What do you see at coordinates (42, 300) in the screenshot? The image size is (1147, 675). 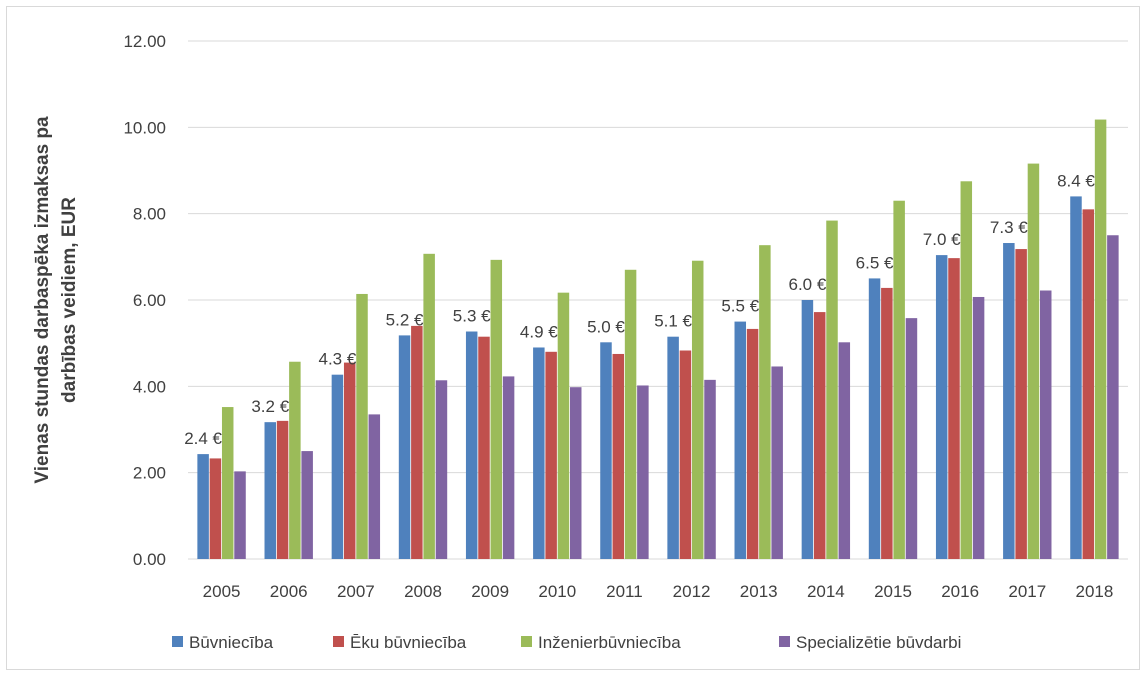 I see `y-axis-title-line: Vienas stundas darbaspēka izmaksas pa` at bounding box center [42, 300].